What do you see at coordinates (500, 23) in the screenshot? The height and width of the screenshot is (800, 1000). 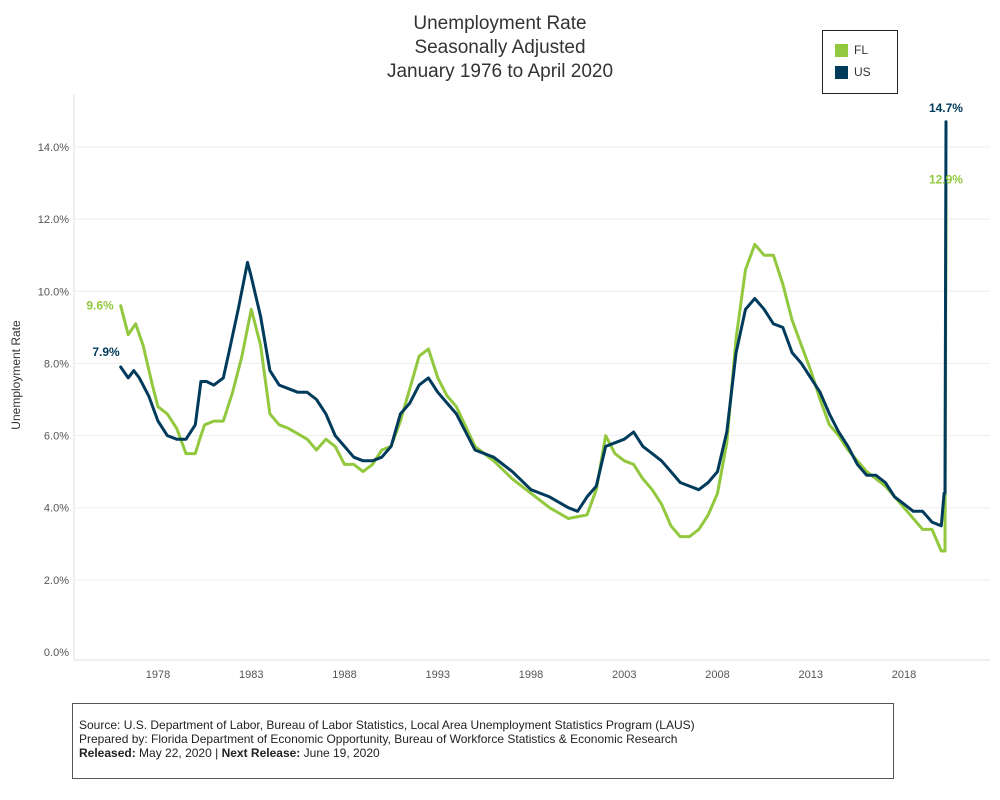 I see `title-line-1: Unemployment Rate` at bounding box center [500, 23].